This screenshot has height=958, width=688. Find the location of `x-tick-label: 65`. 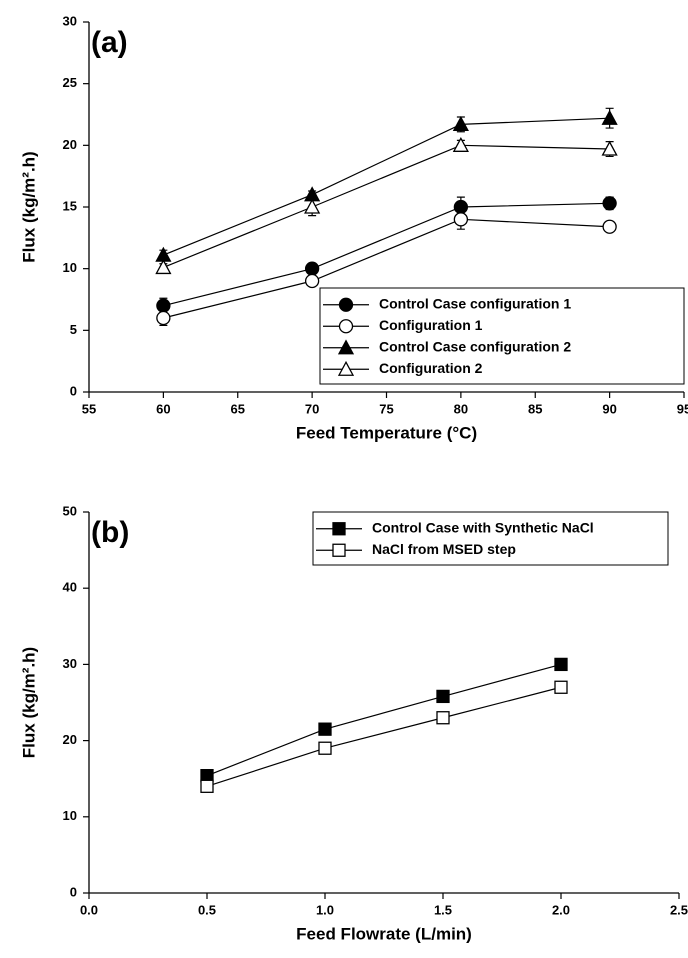

x-tick-label: 65 is located at coordinates (238, 408).